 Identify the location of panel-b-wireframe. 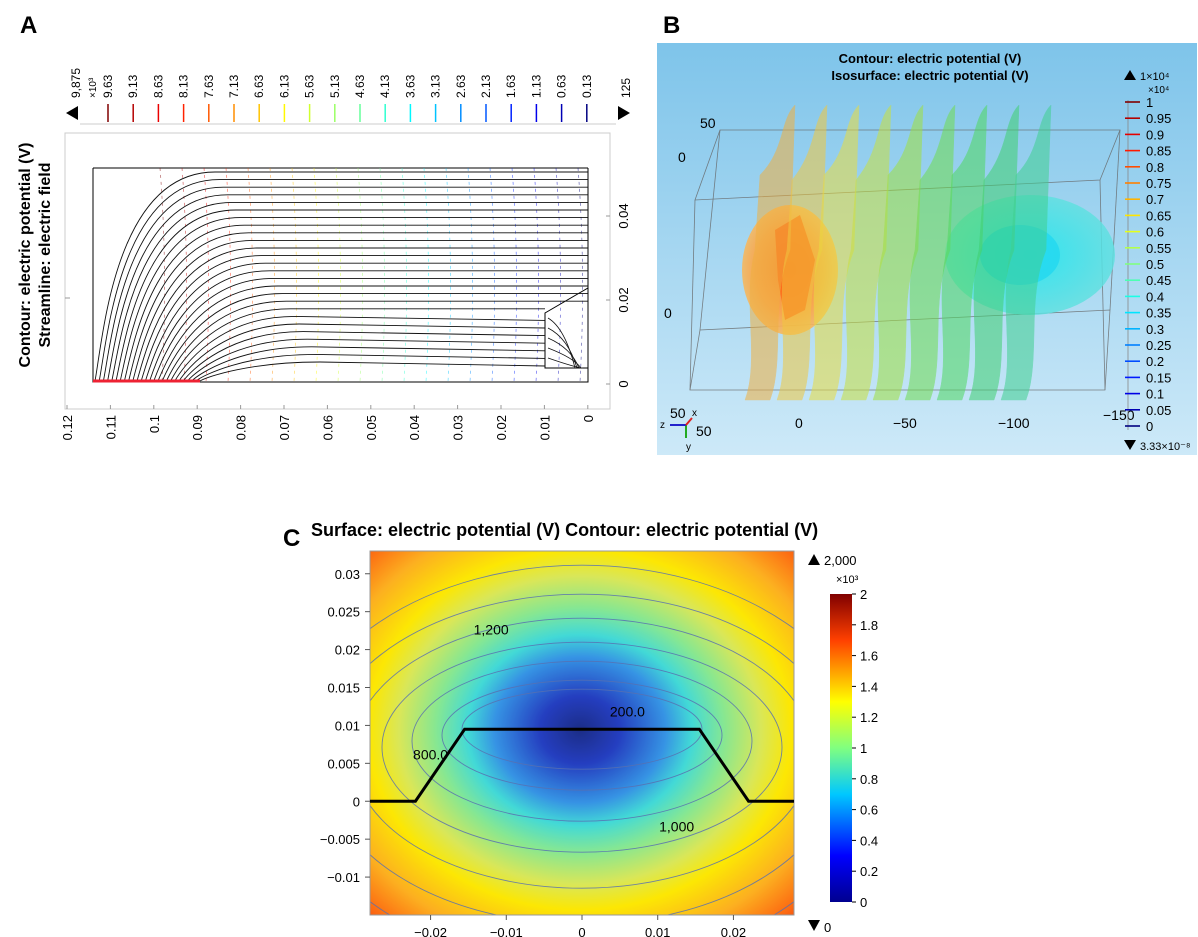
(905, 260).